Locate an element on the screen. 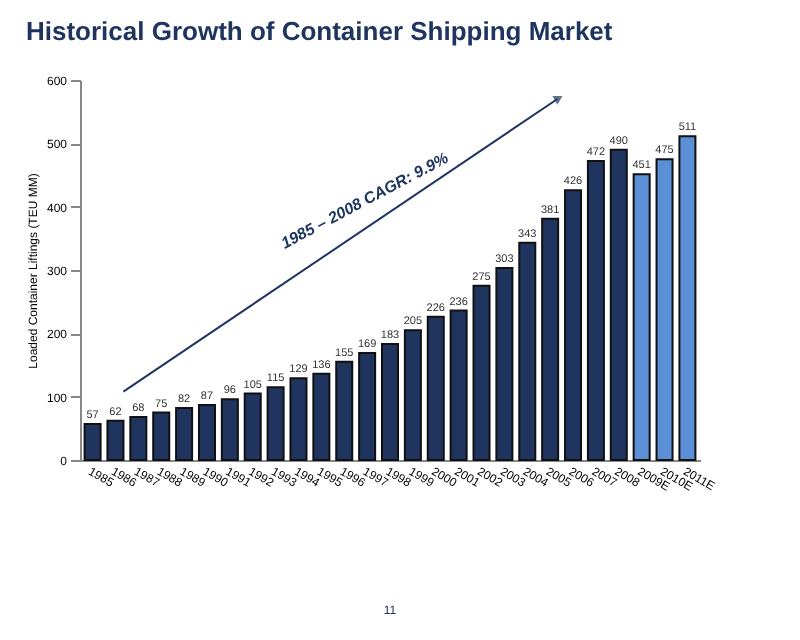  chart-title: Historical Growth of Container Shipping Market is located at coordinates (319, 31).